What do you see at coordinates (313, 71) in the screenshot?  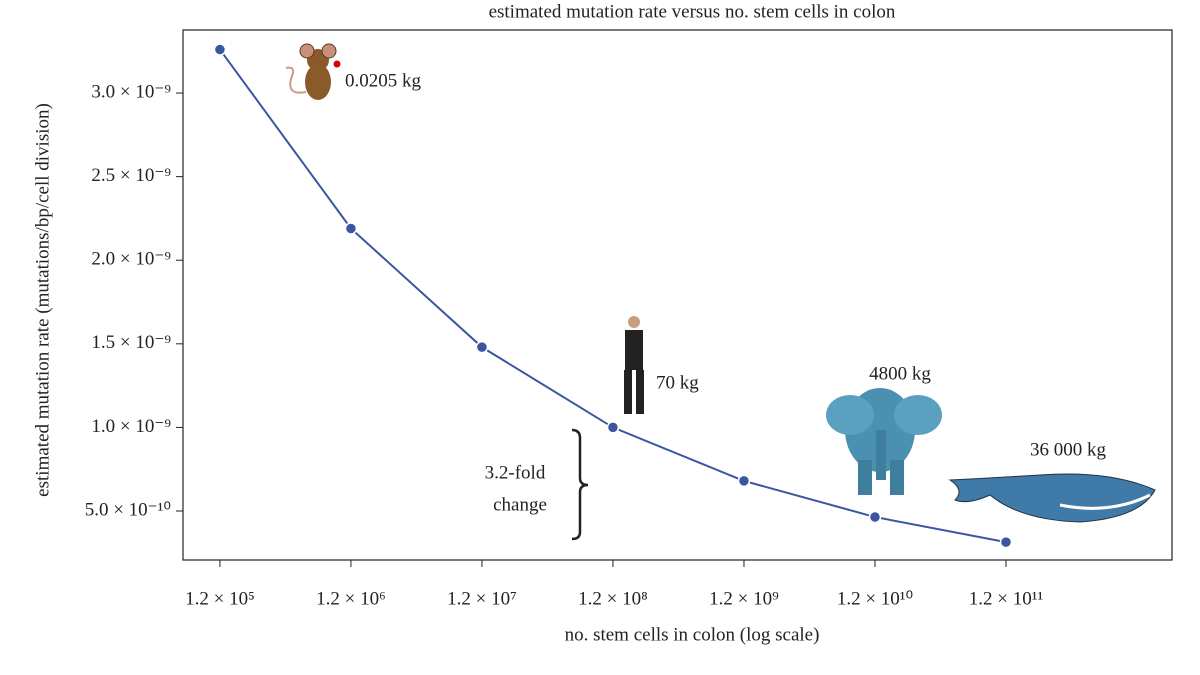 I see `mouse-icon` at bounding box center [313, 71].